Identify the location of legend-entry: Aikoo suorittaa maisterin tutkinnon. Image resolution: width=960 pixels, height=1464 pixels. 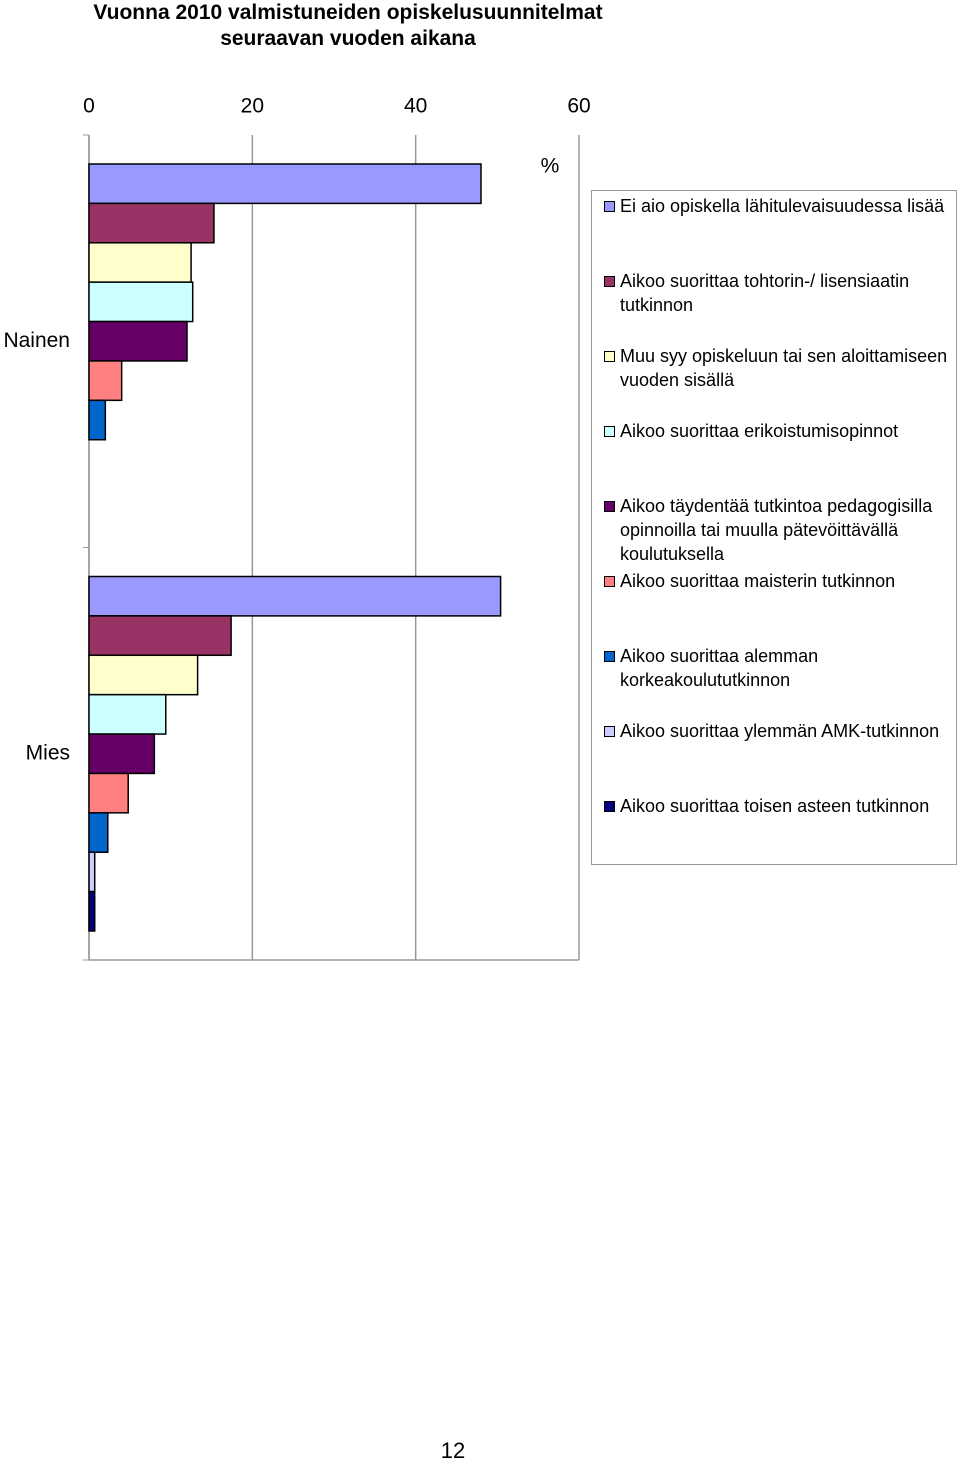
(776, 581).